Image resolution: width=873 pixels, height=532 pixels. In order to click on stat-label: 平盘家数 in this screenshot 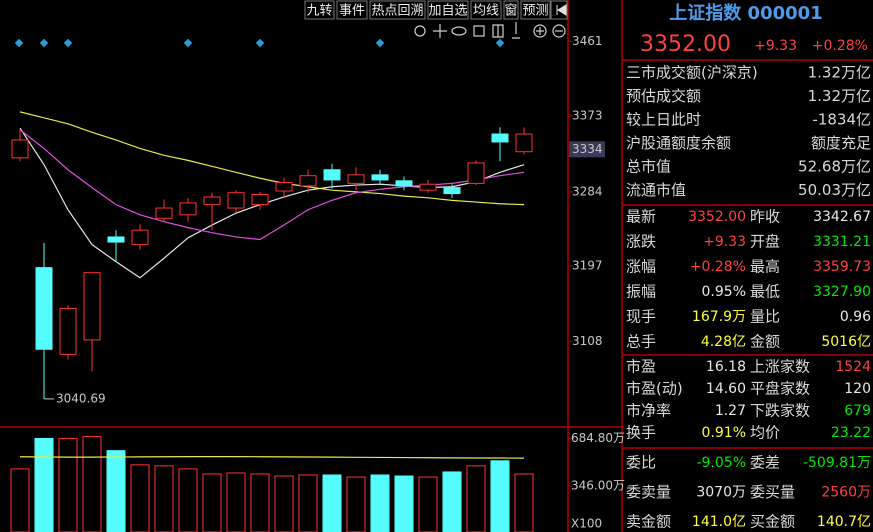, I will do `click(780, 389)`.